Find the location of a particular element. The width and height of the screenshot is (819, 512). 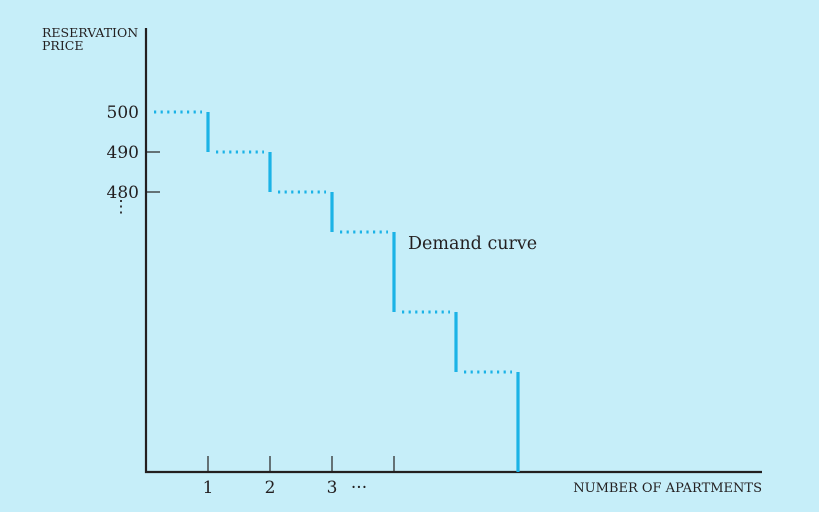

y-axis-title-line1: RESERVATION is located at coordinates (90, 32).